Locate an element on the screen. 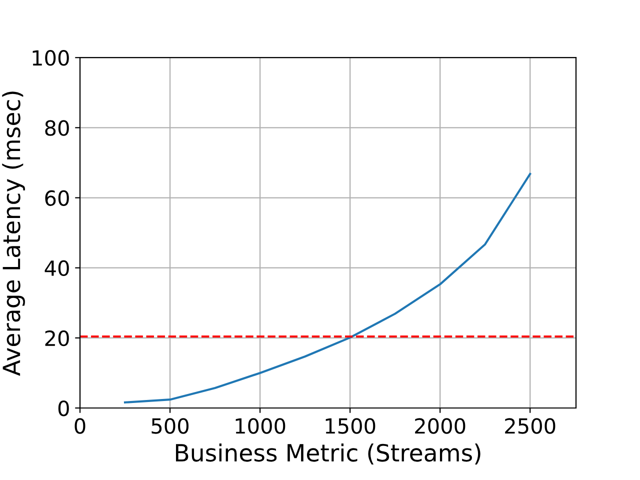 Image resolution: width=640 pixels, height=480 pixels. x-tick-label: 1500 is located at coordinates (351, 426).